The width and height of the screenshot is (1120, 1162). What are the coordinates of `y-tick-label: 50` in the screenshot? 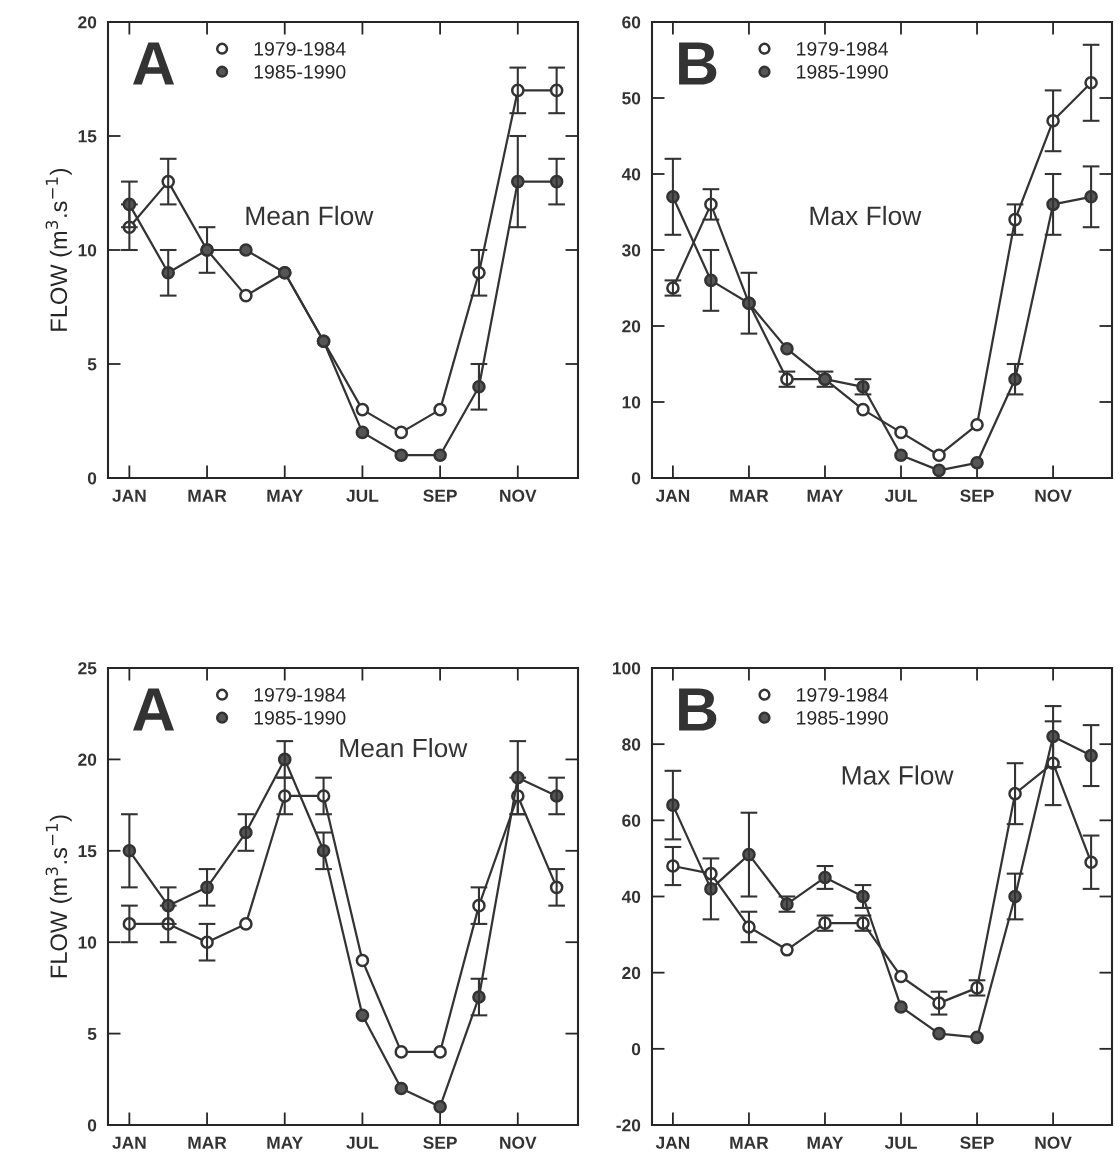 It's located at (631, 98).